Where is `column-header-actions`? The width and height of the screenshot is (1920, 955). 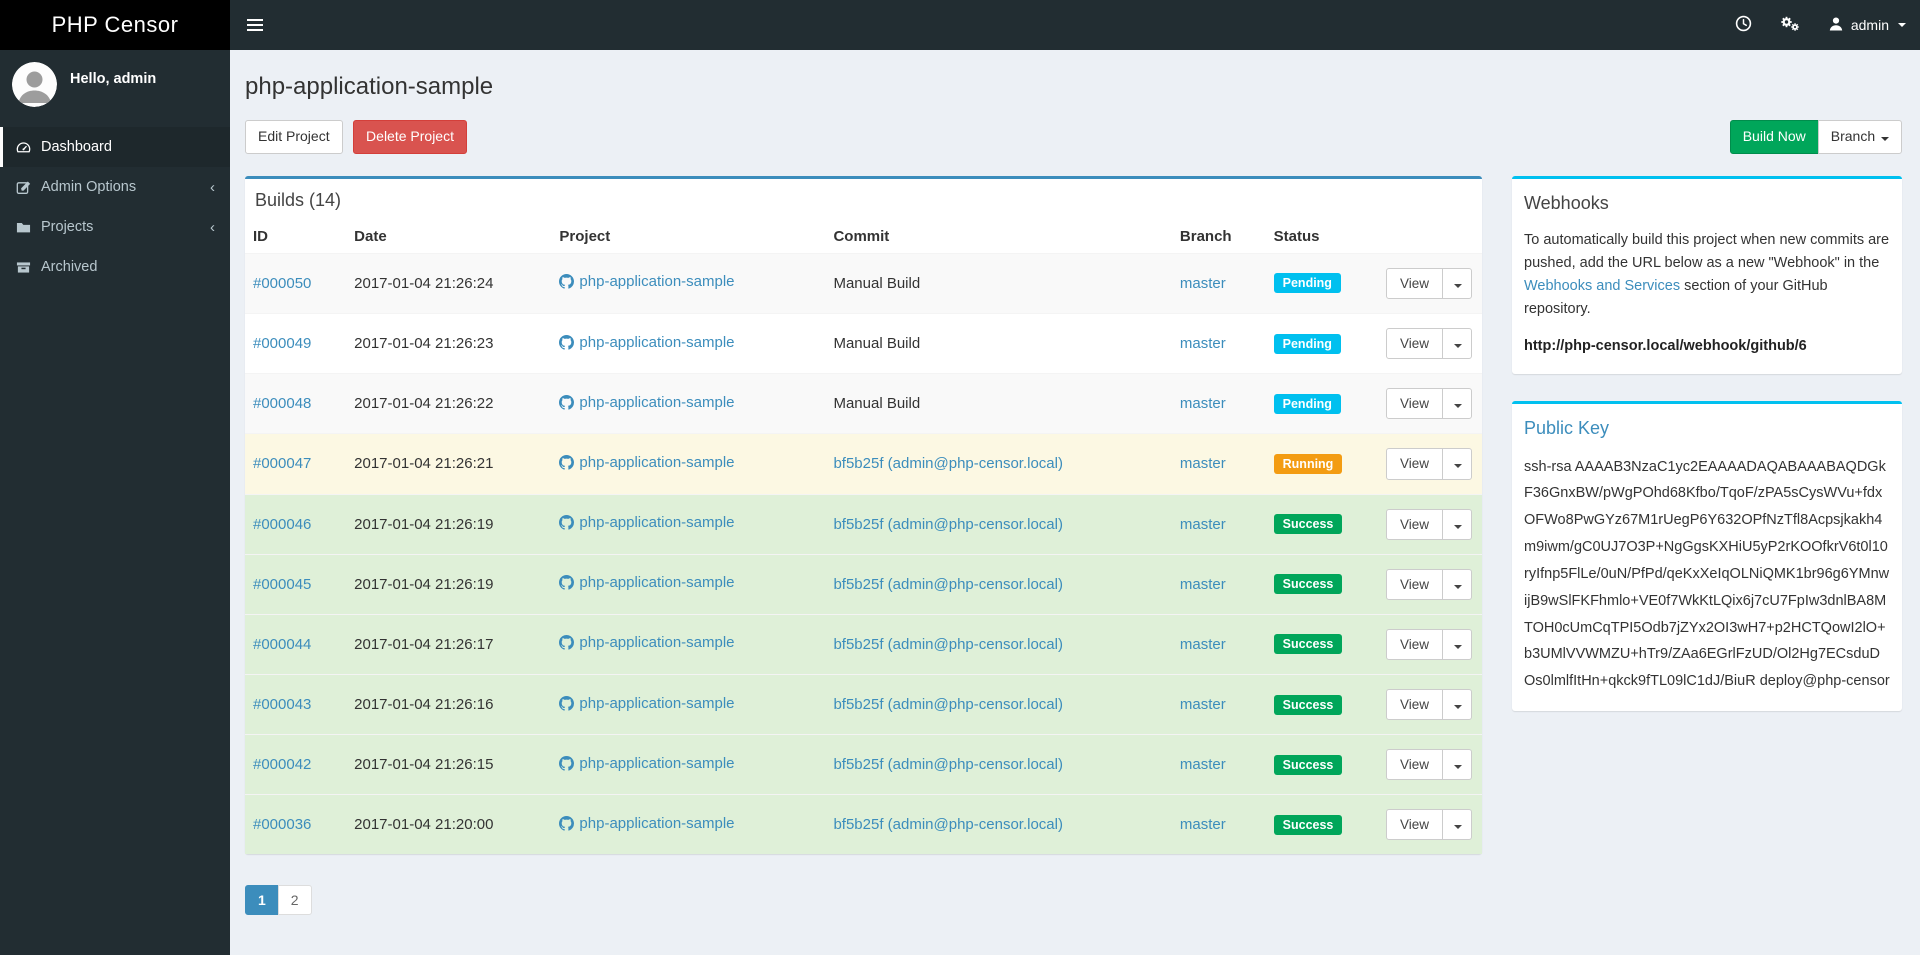
column-header-actions is located at coordinates (1429, 236).